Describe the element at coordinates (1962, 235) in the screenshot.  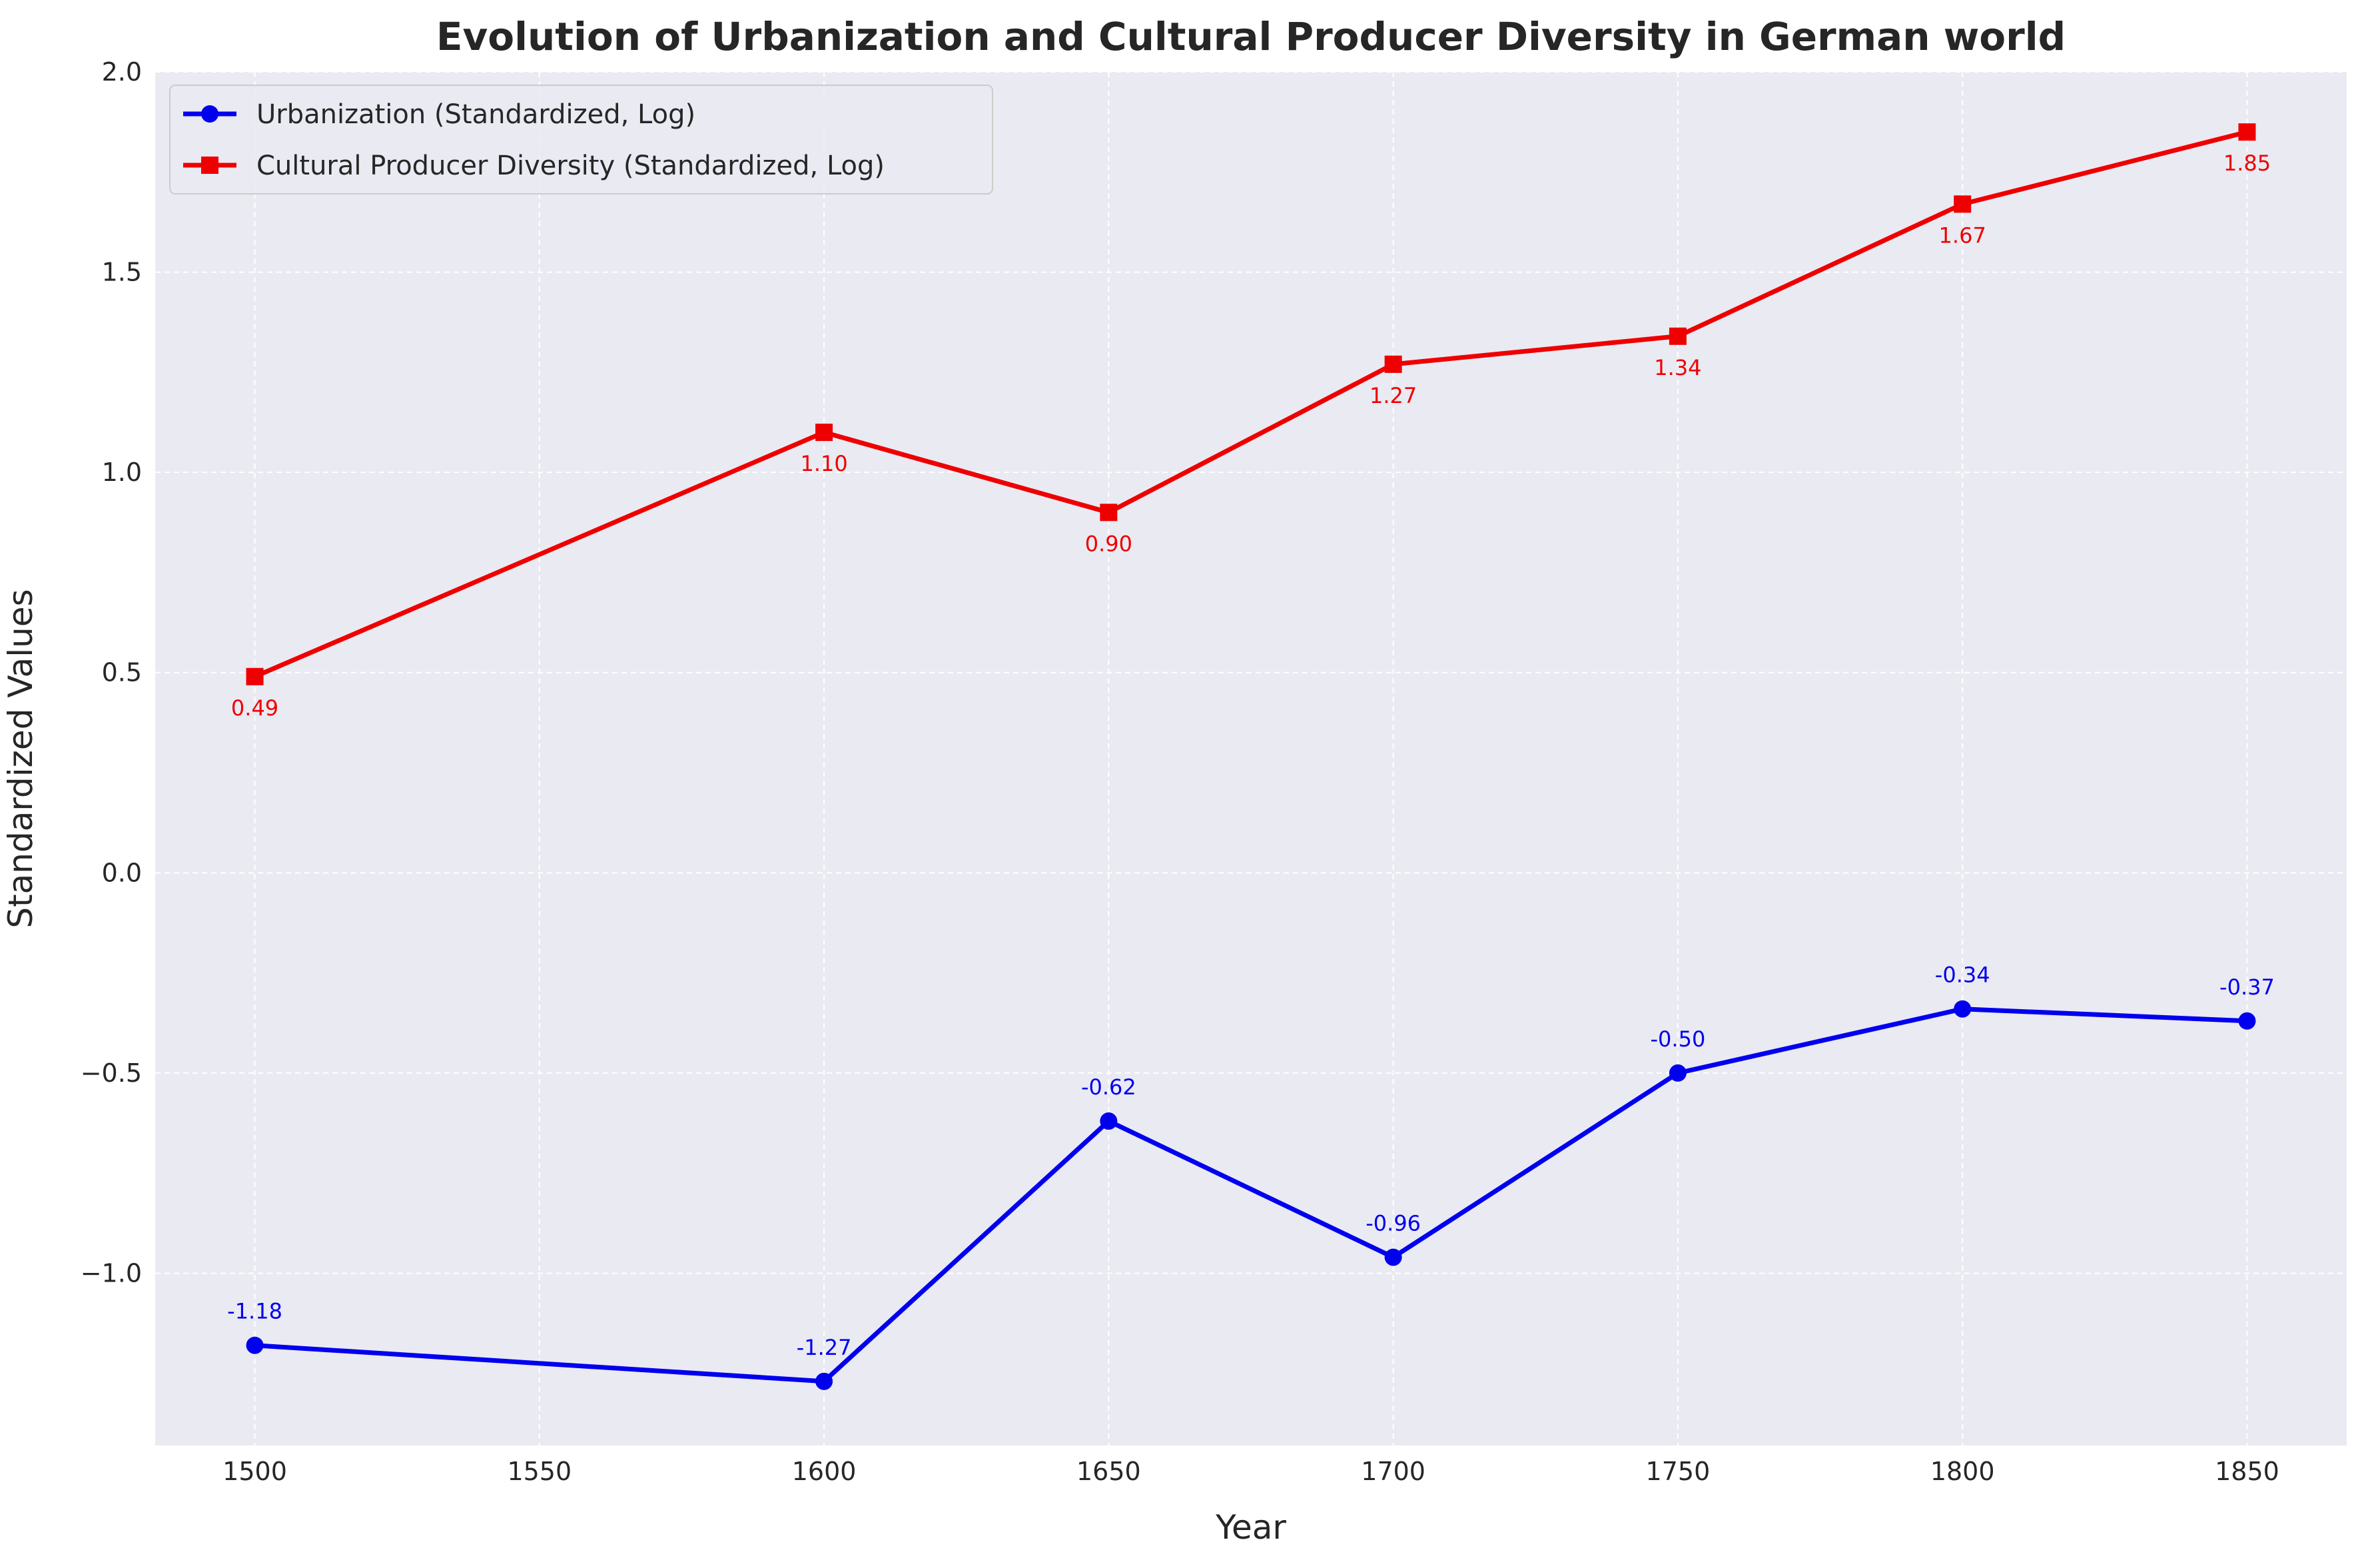
I see `data-label: 1.67` at that location.